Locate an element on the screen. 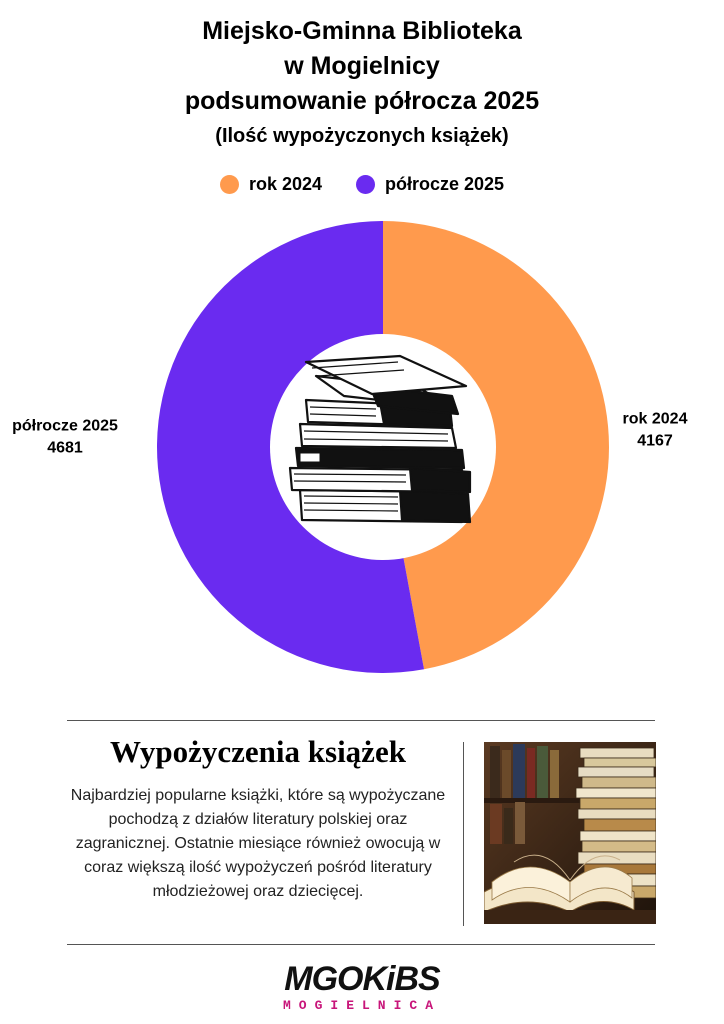 The width and height of the screenshot is (724, 1024). legend-item-2025: półrocze 2025 is located at coordinates (430, 184).